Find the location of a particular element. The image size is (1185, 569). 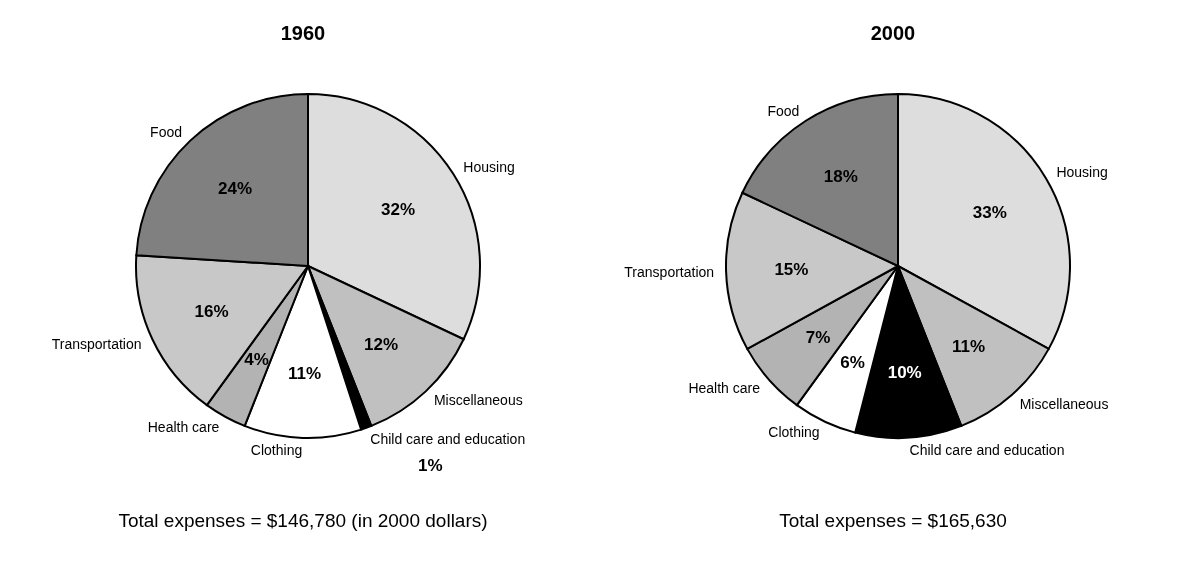

text: Total expenses = $165,630 is located at coordinates (893, 521).